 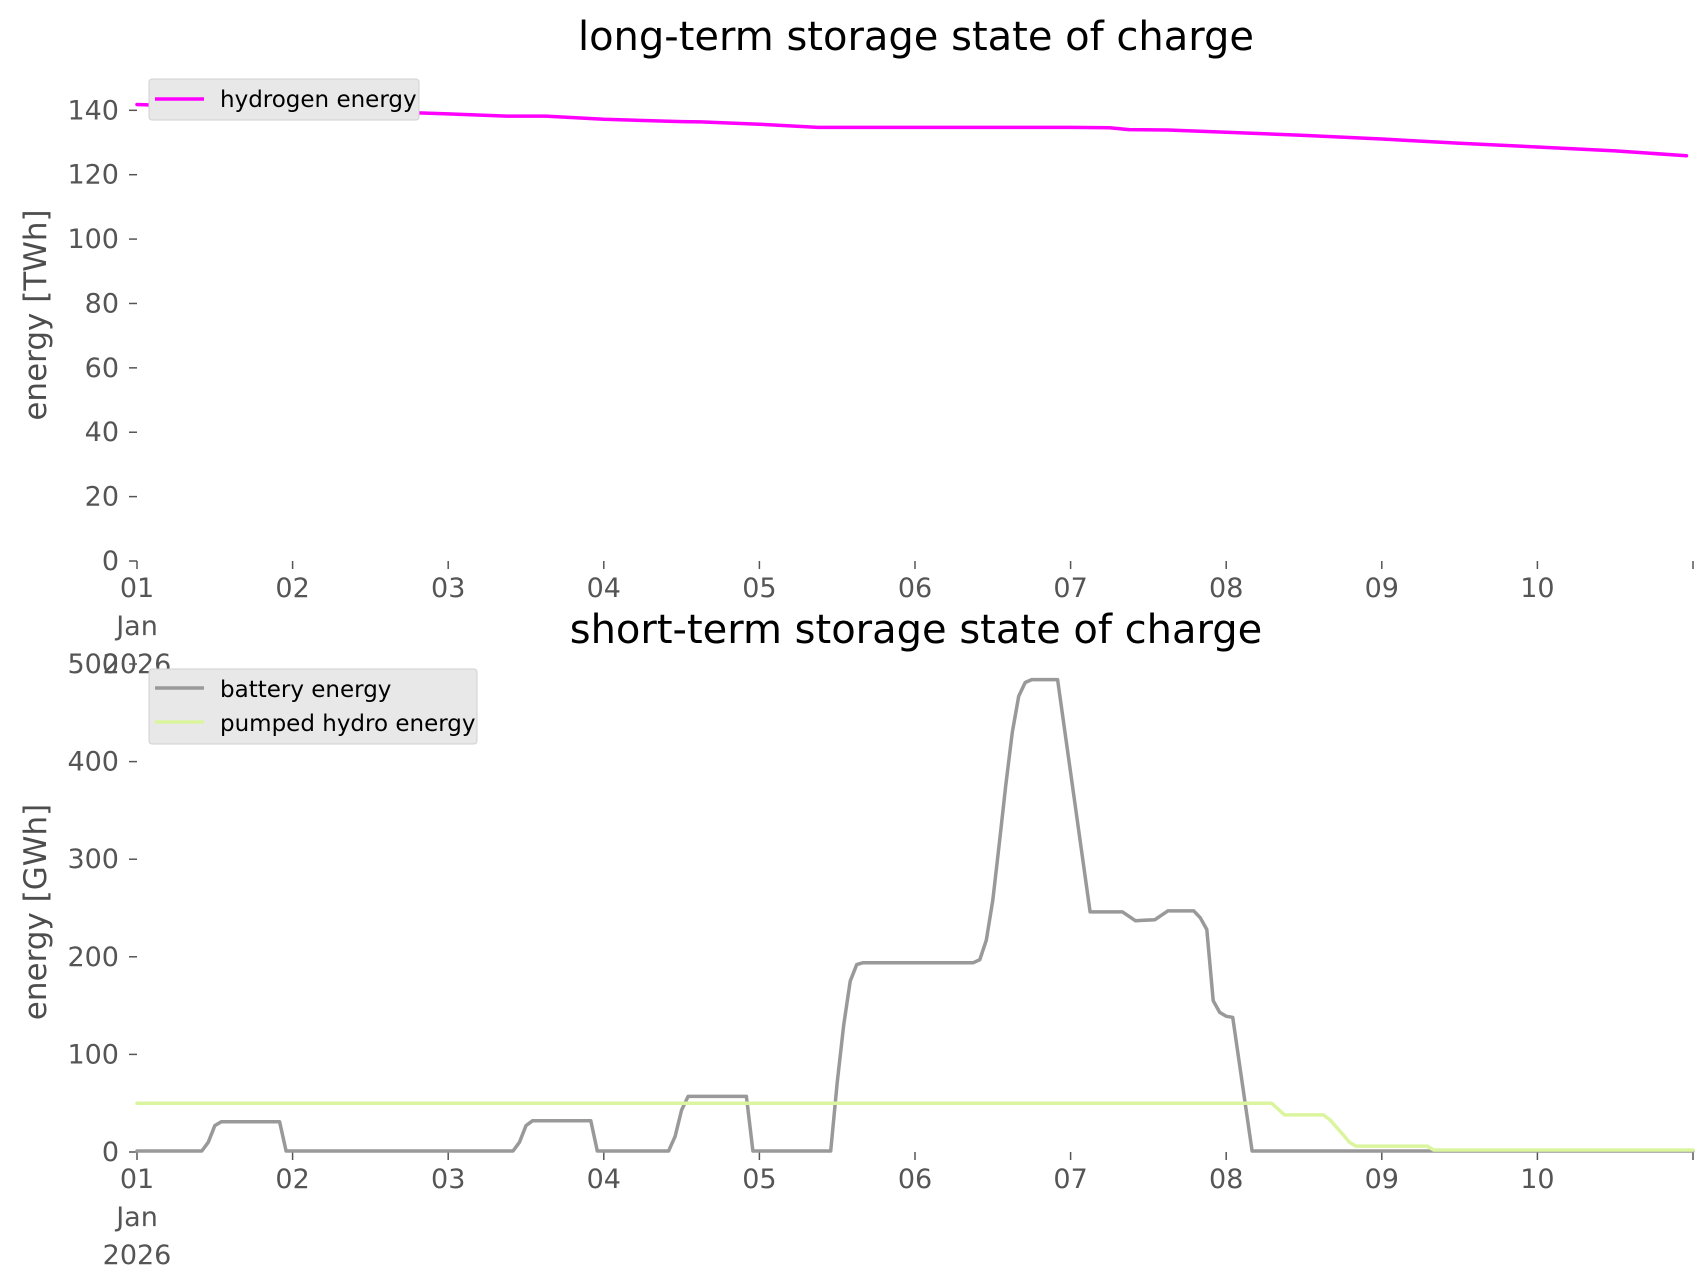 What do you see at coordinates (292, 1179) in the screenshot?
I see `bottom-x-tick-label: 02` at bounding box center [292, 1179].